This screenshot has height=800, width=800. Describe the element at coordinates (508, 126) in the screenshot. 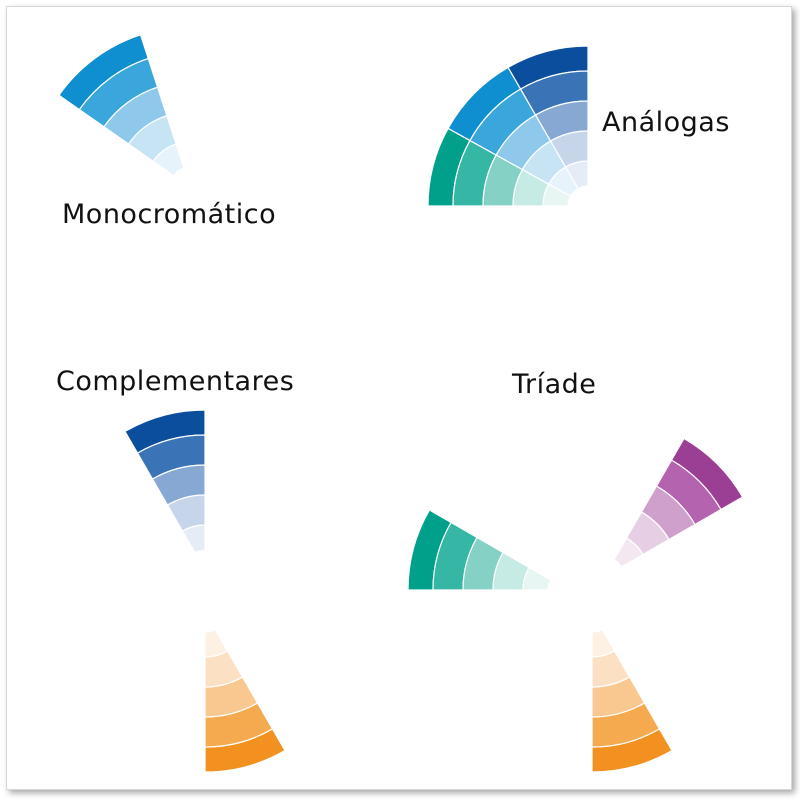

I see `analogous-group` at that location.